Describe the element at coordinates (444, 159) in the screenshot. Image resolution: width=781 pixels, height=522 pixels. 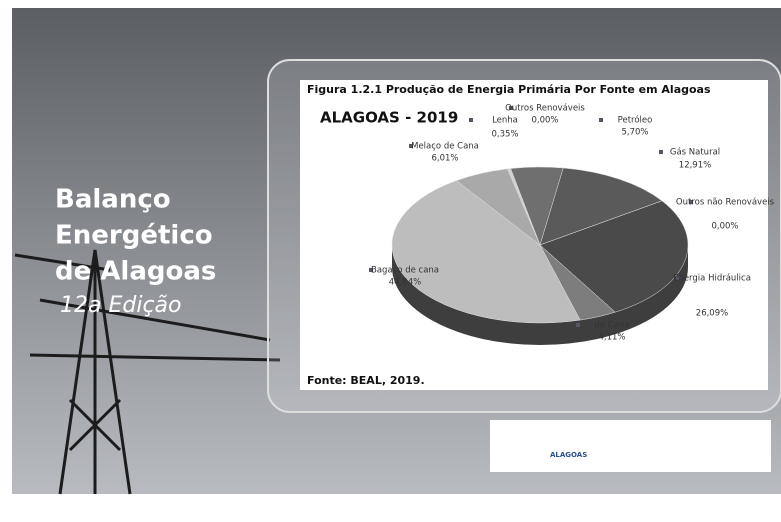
I see `slice-value: 6,01%` at that location.